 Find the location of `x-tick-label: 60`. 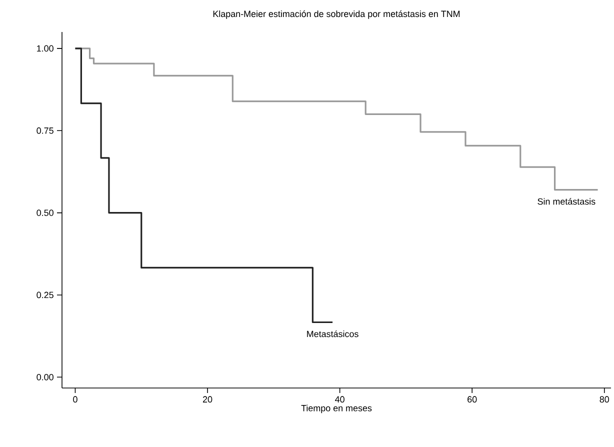

x-tick-label: 60 is located at coordinates (472, 399).